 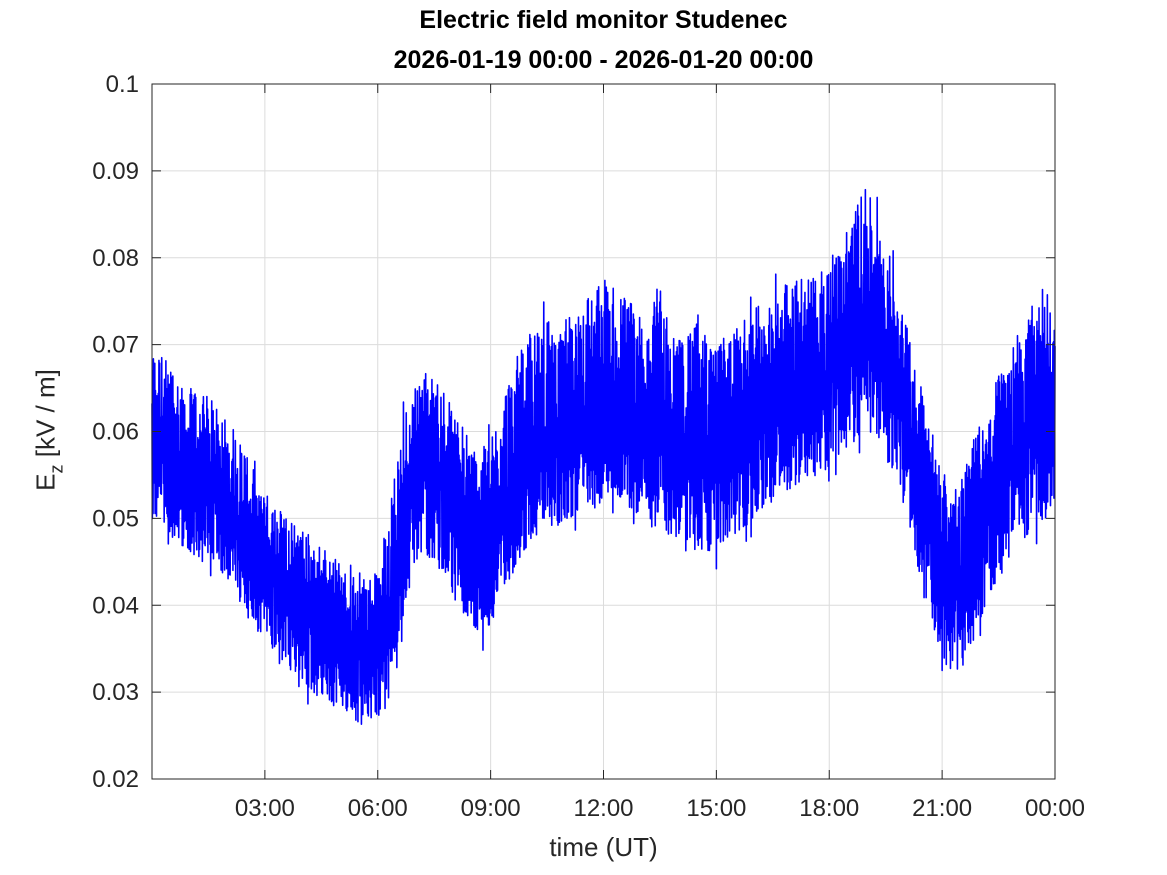 What do you see at coordinates (1055, 808) in the screenshot?
I see `x-tick-label: 00:00` at bounding box center [1055, 808].